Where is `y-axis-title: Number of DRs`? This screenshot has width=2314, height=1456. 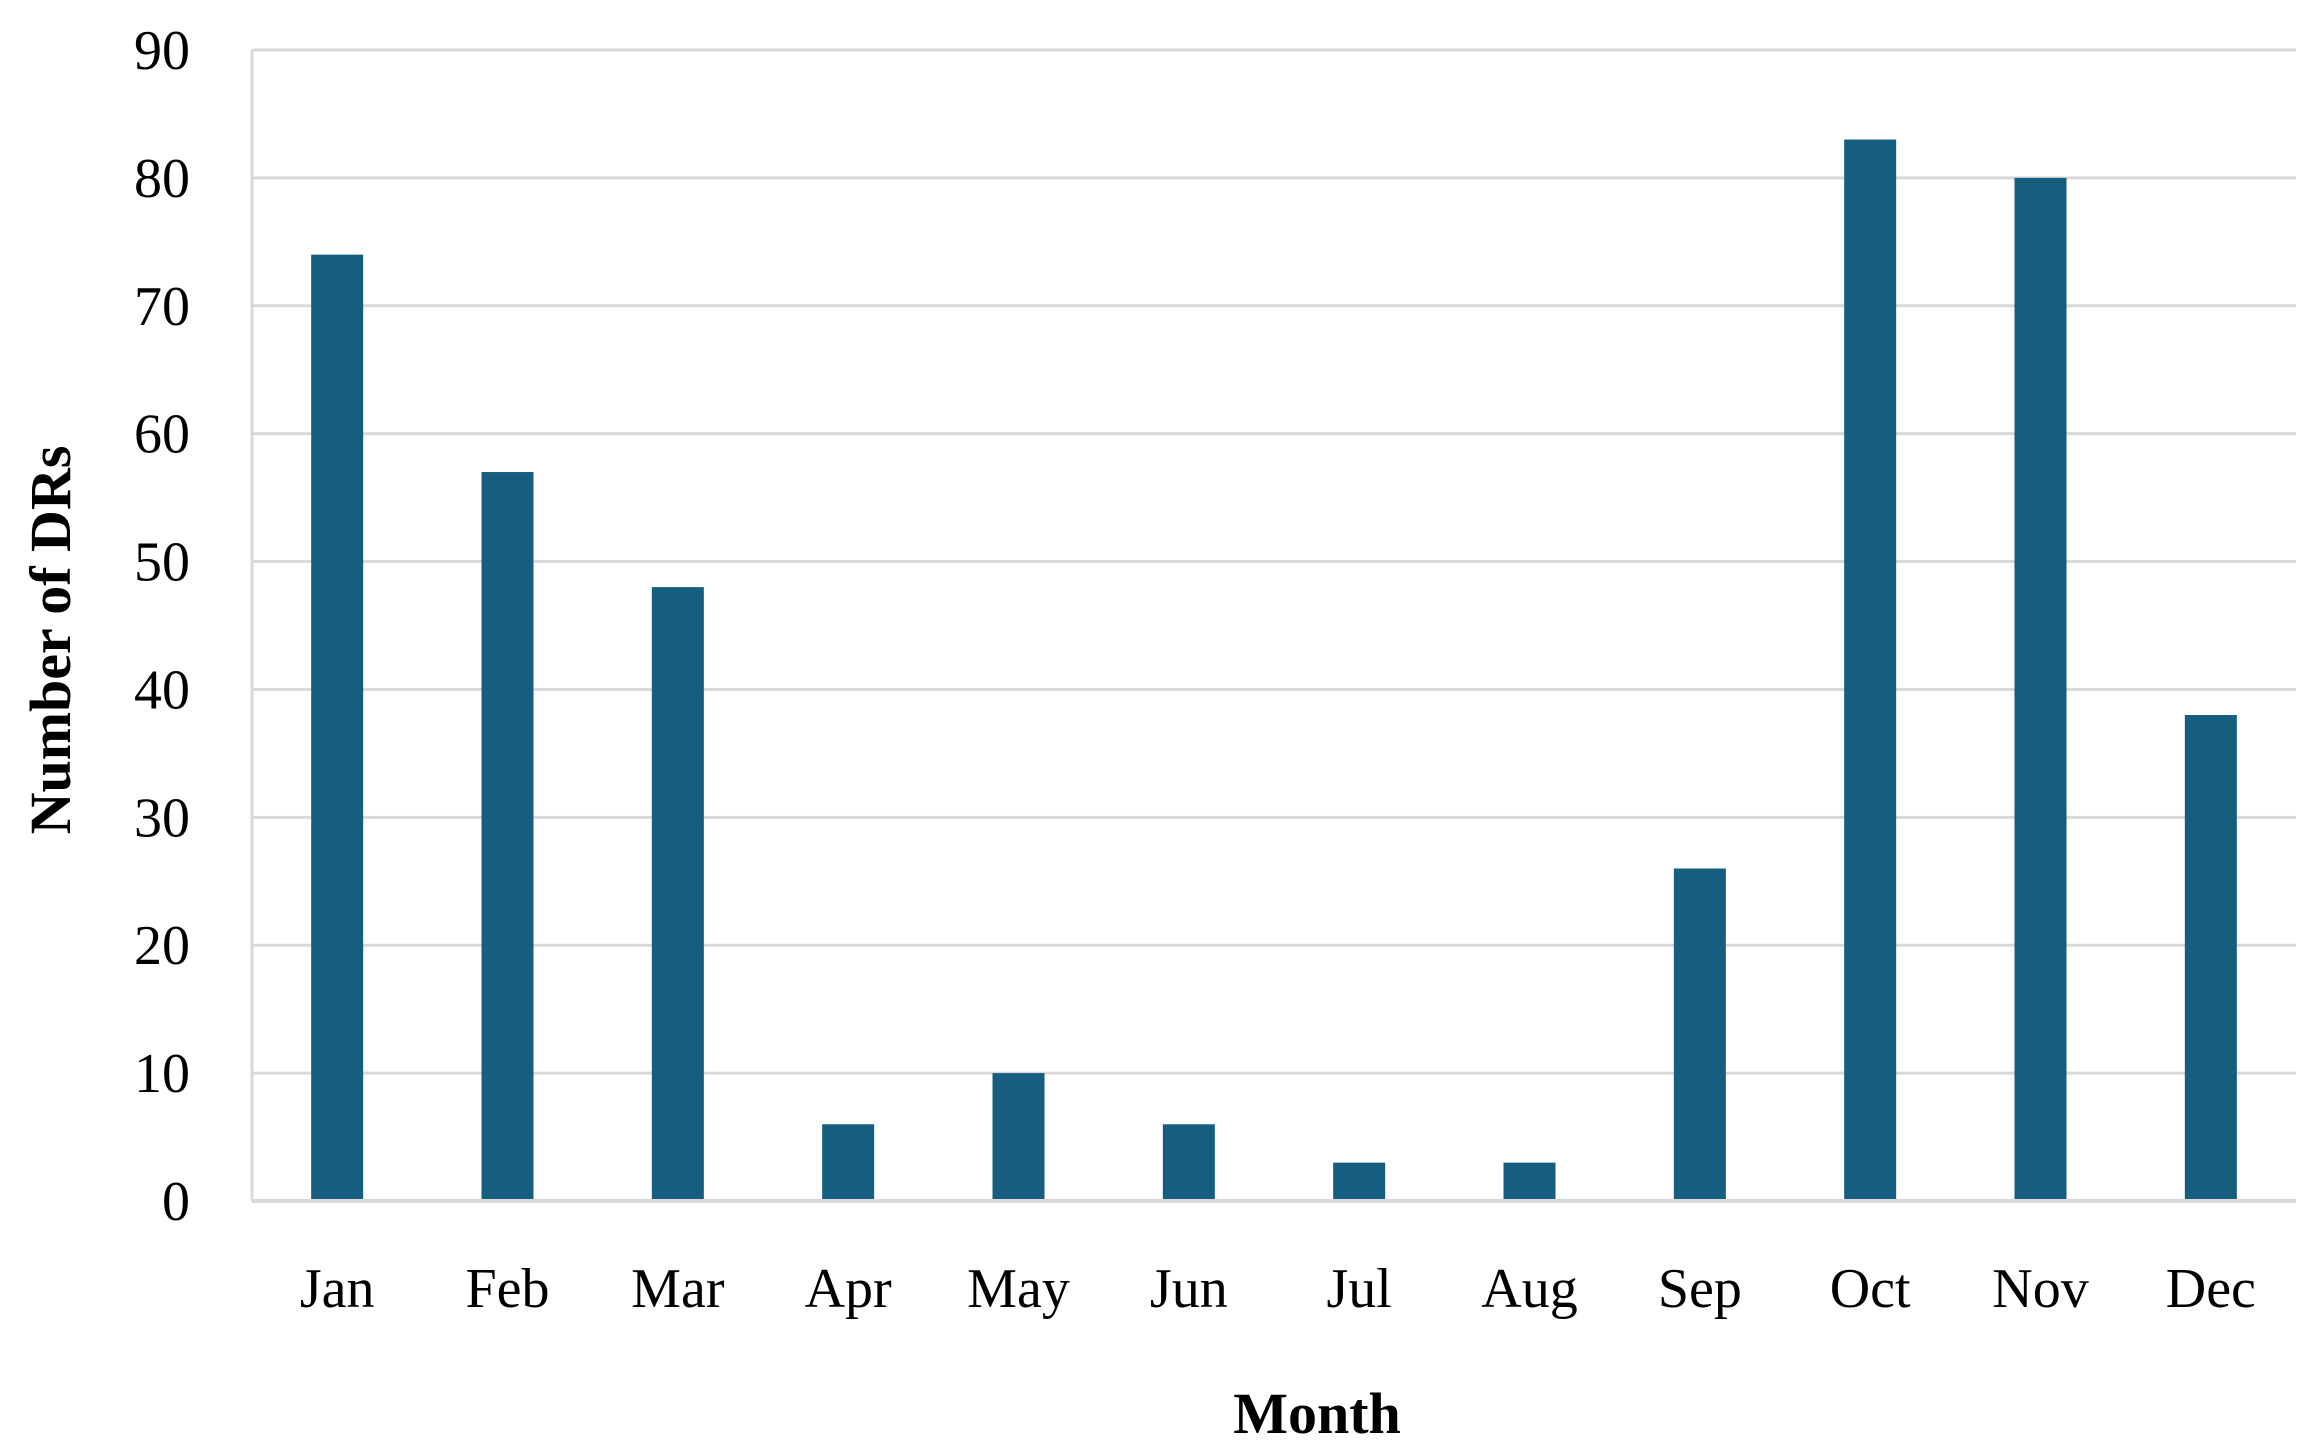 y-axis-title: Number of DRs is located at coordinates (50, 640).